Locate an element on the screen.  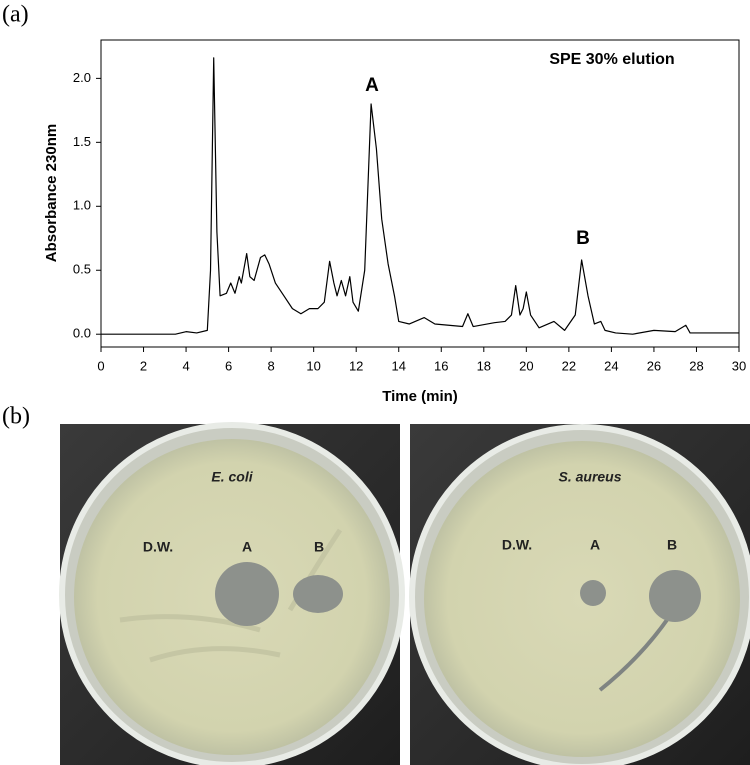
annotation: SPE 30% elution is located at coordinates (611, 59).